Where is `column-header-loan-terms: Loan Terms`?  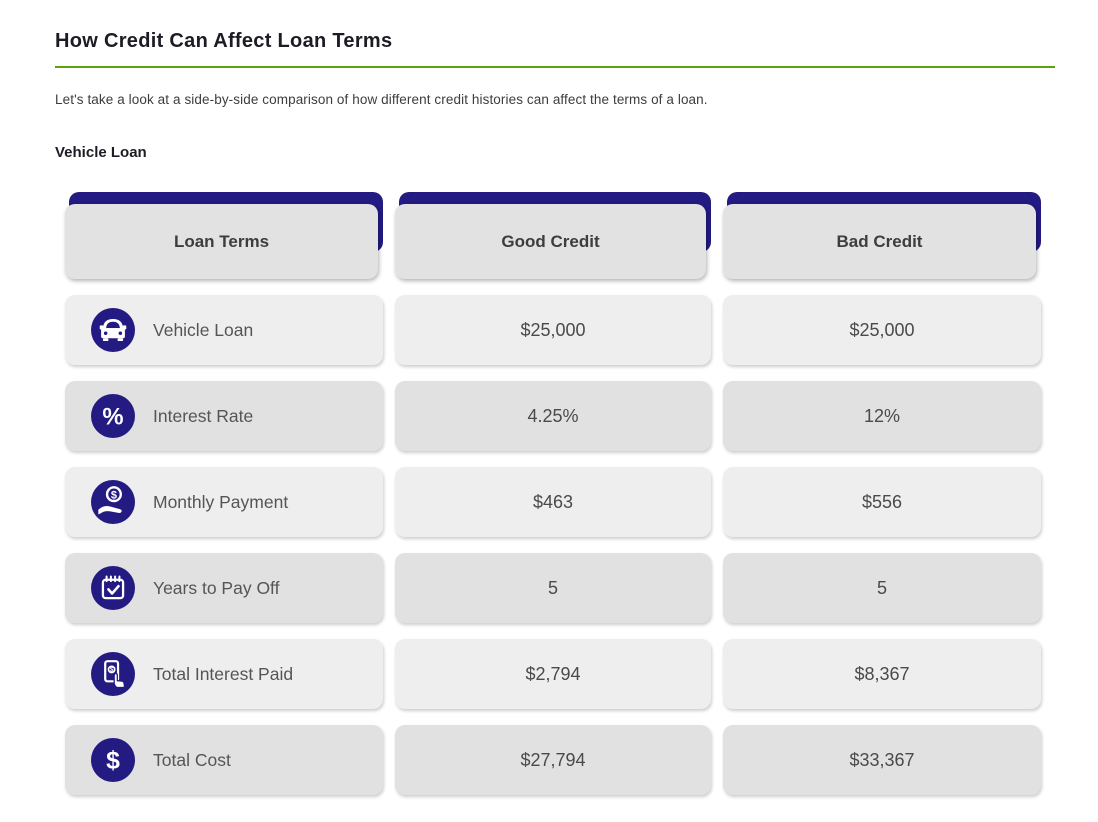 column-header-loan-terms: Loan Terms is located at coordinates (224, 235).